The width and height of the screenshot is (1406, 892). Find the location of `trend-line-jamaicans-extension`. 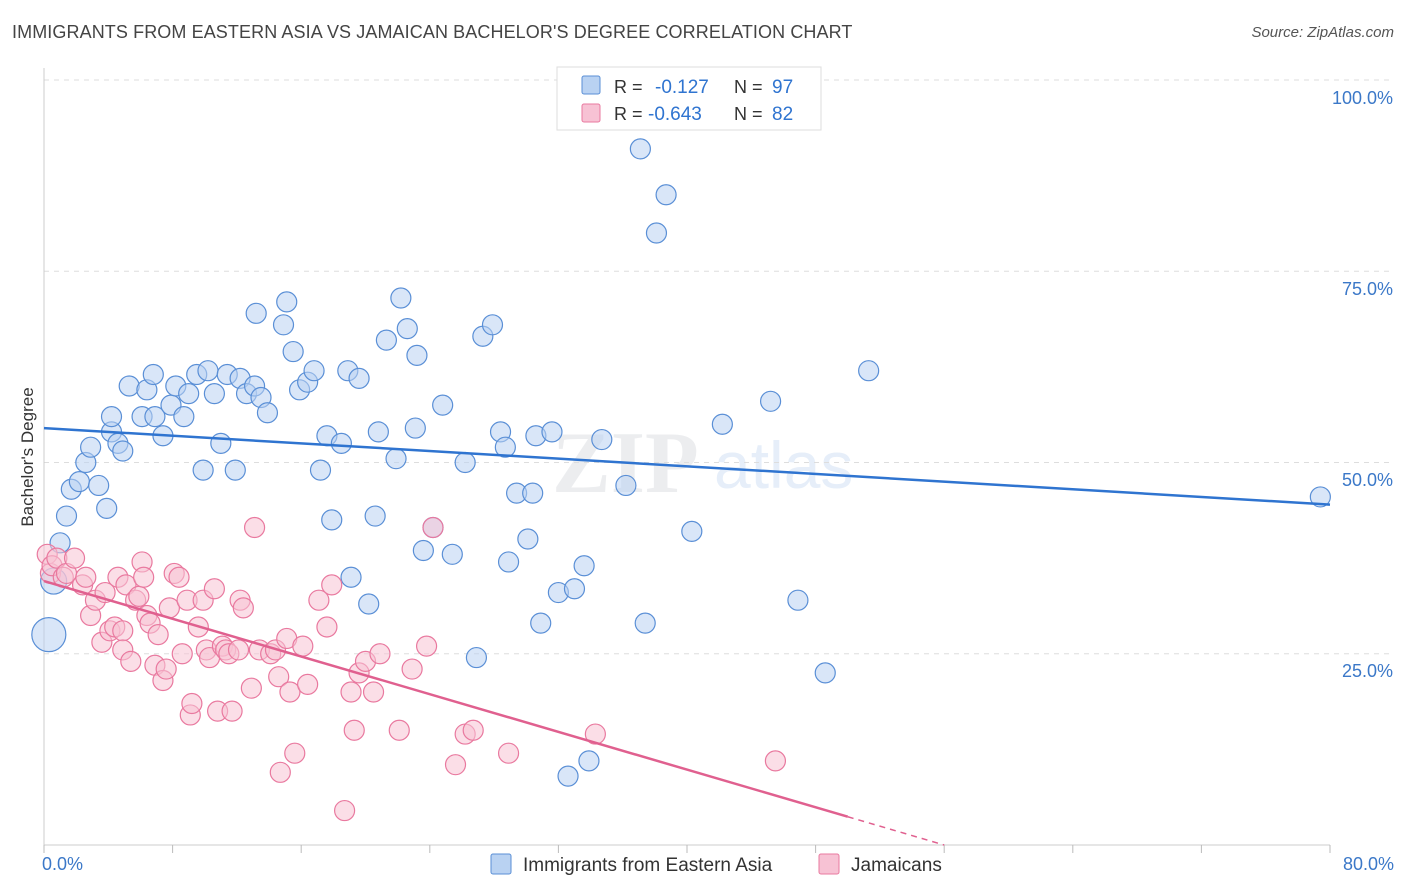

trend-line-jamaicans-extension is located at coordinates (896, 831).